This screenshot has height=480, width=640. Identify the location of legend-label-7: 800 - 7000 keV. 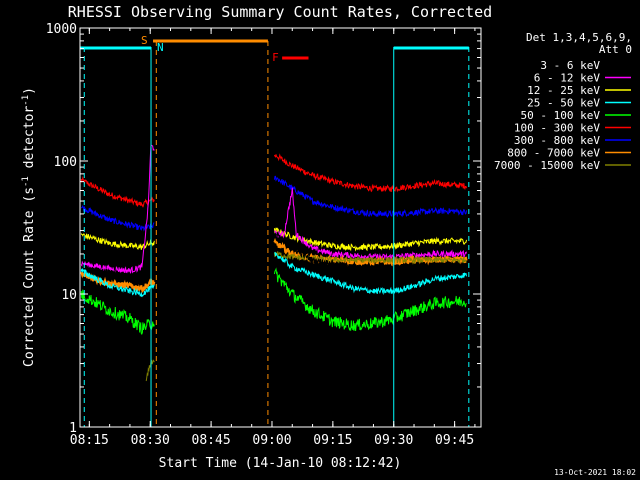
(553, 153).